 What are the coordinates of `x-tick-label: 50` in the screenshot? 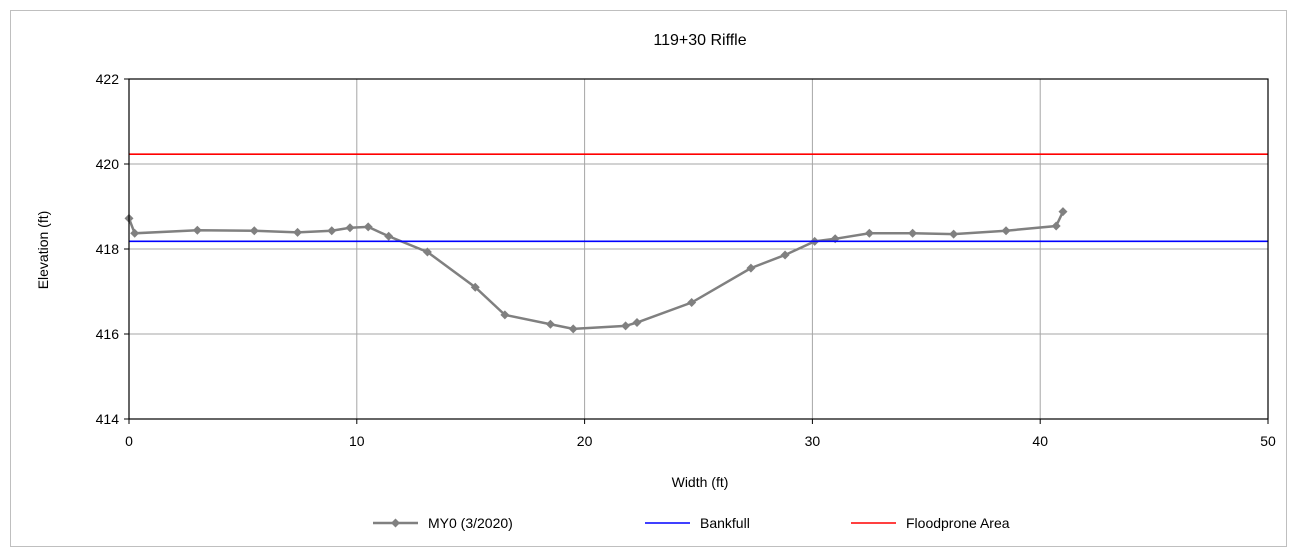 It's located at (1268, 441).